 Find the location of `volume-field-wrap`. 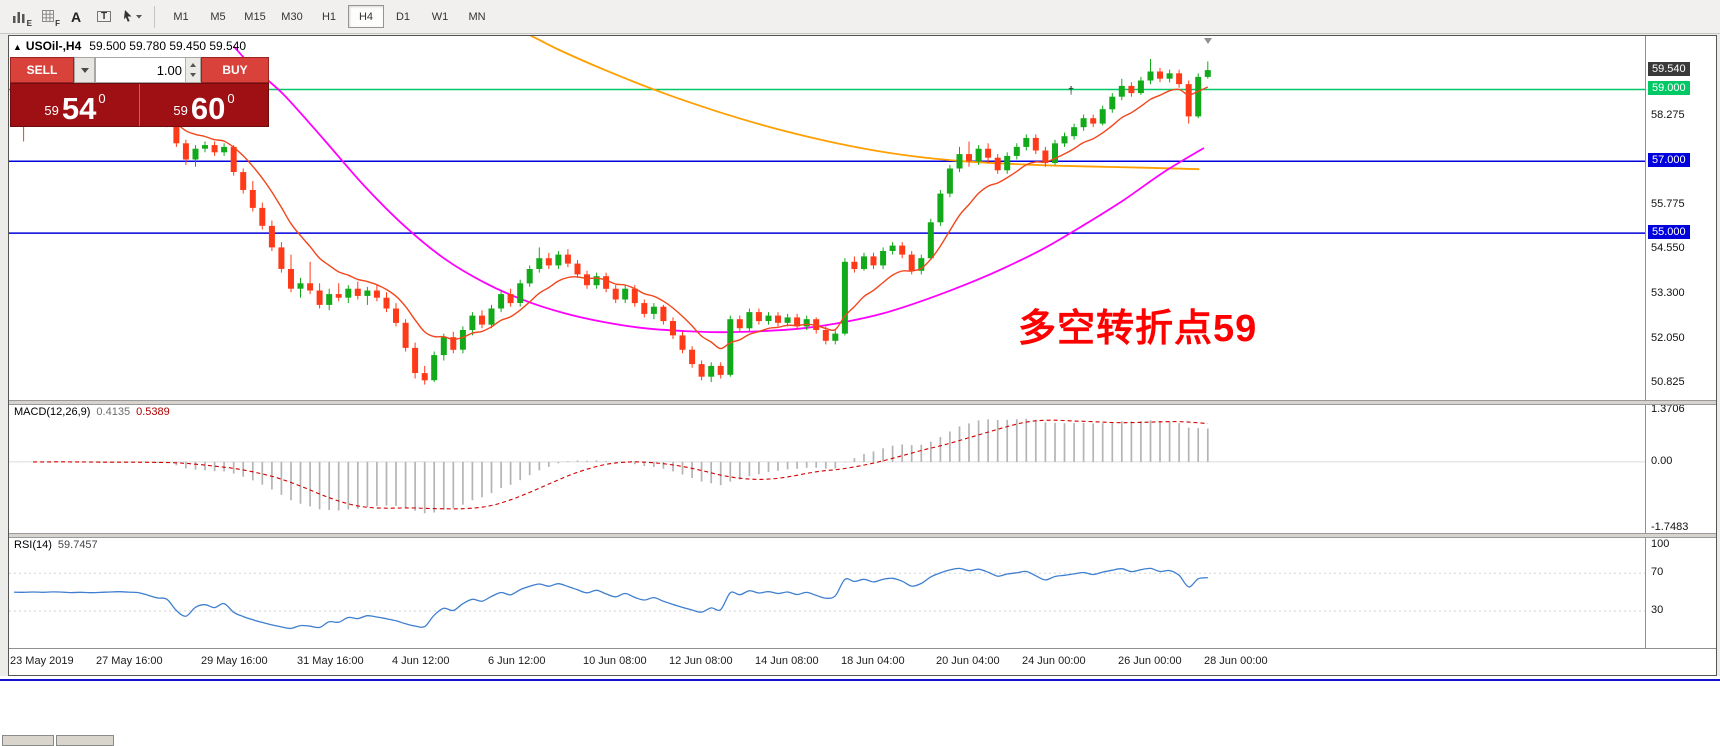

volume-field-wrap is located at coordinates (148, 70).